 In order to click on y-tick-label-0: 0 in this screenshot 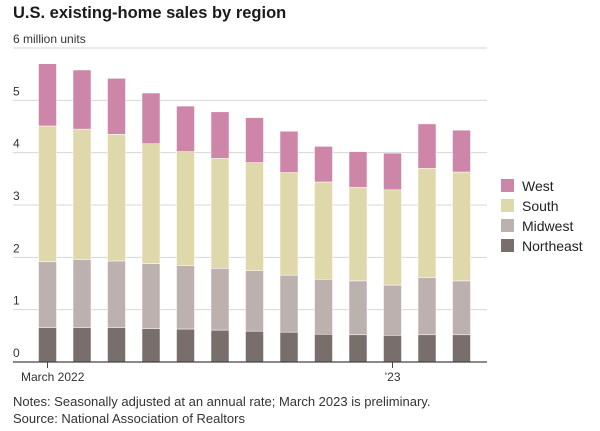, I will do `click(16, 353)`.